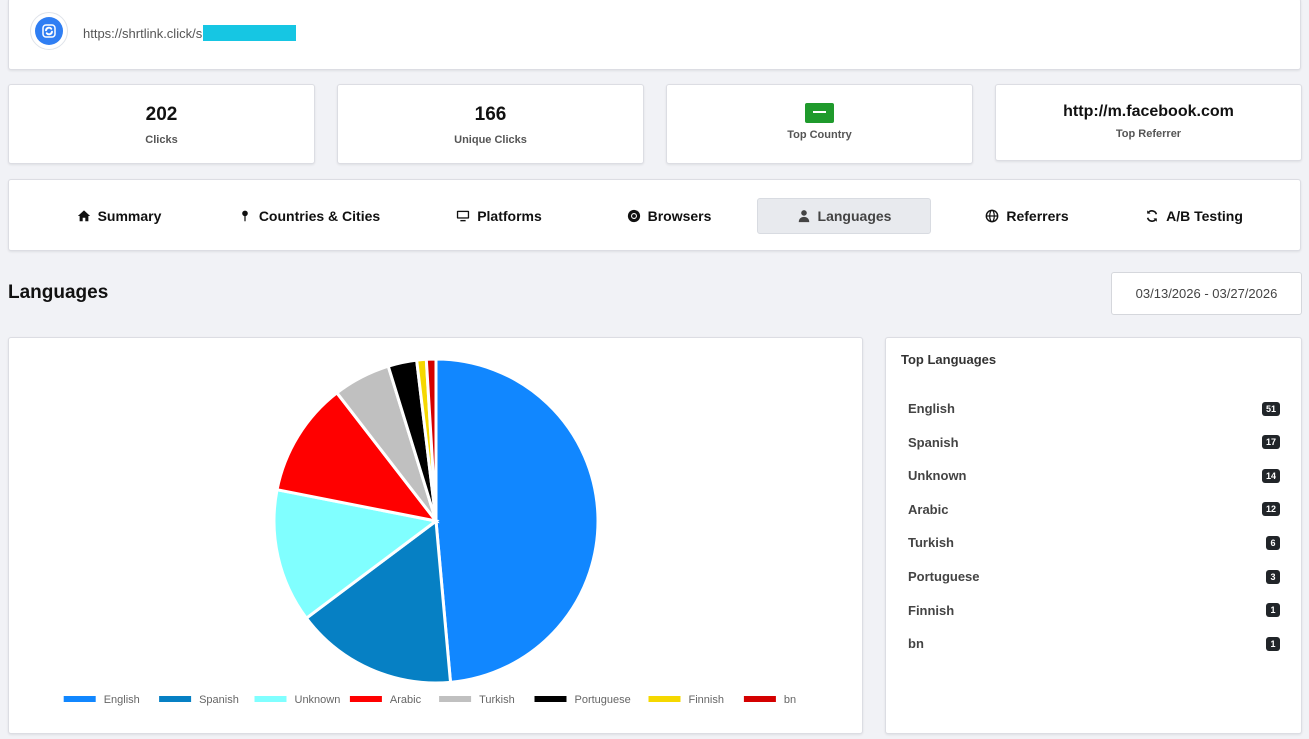 This screenshot has width=1309, height=739. I want to click on legend-item-arabic: Arabic, so click(385, 700).